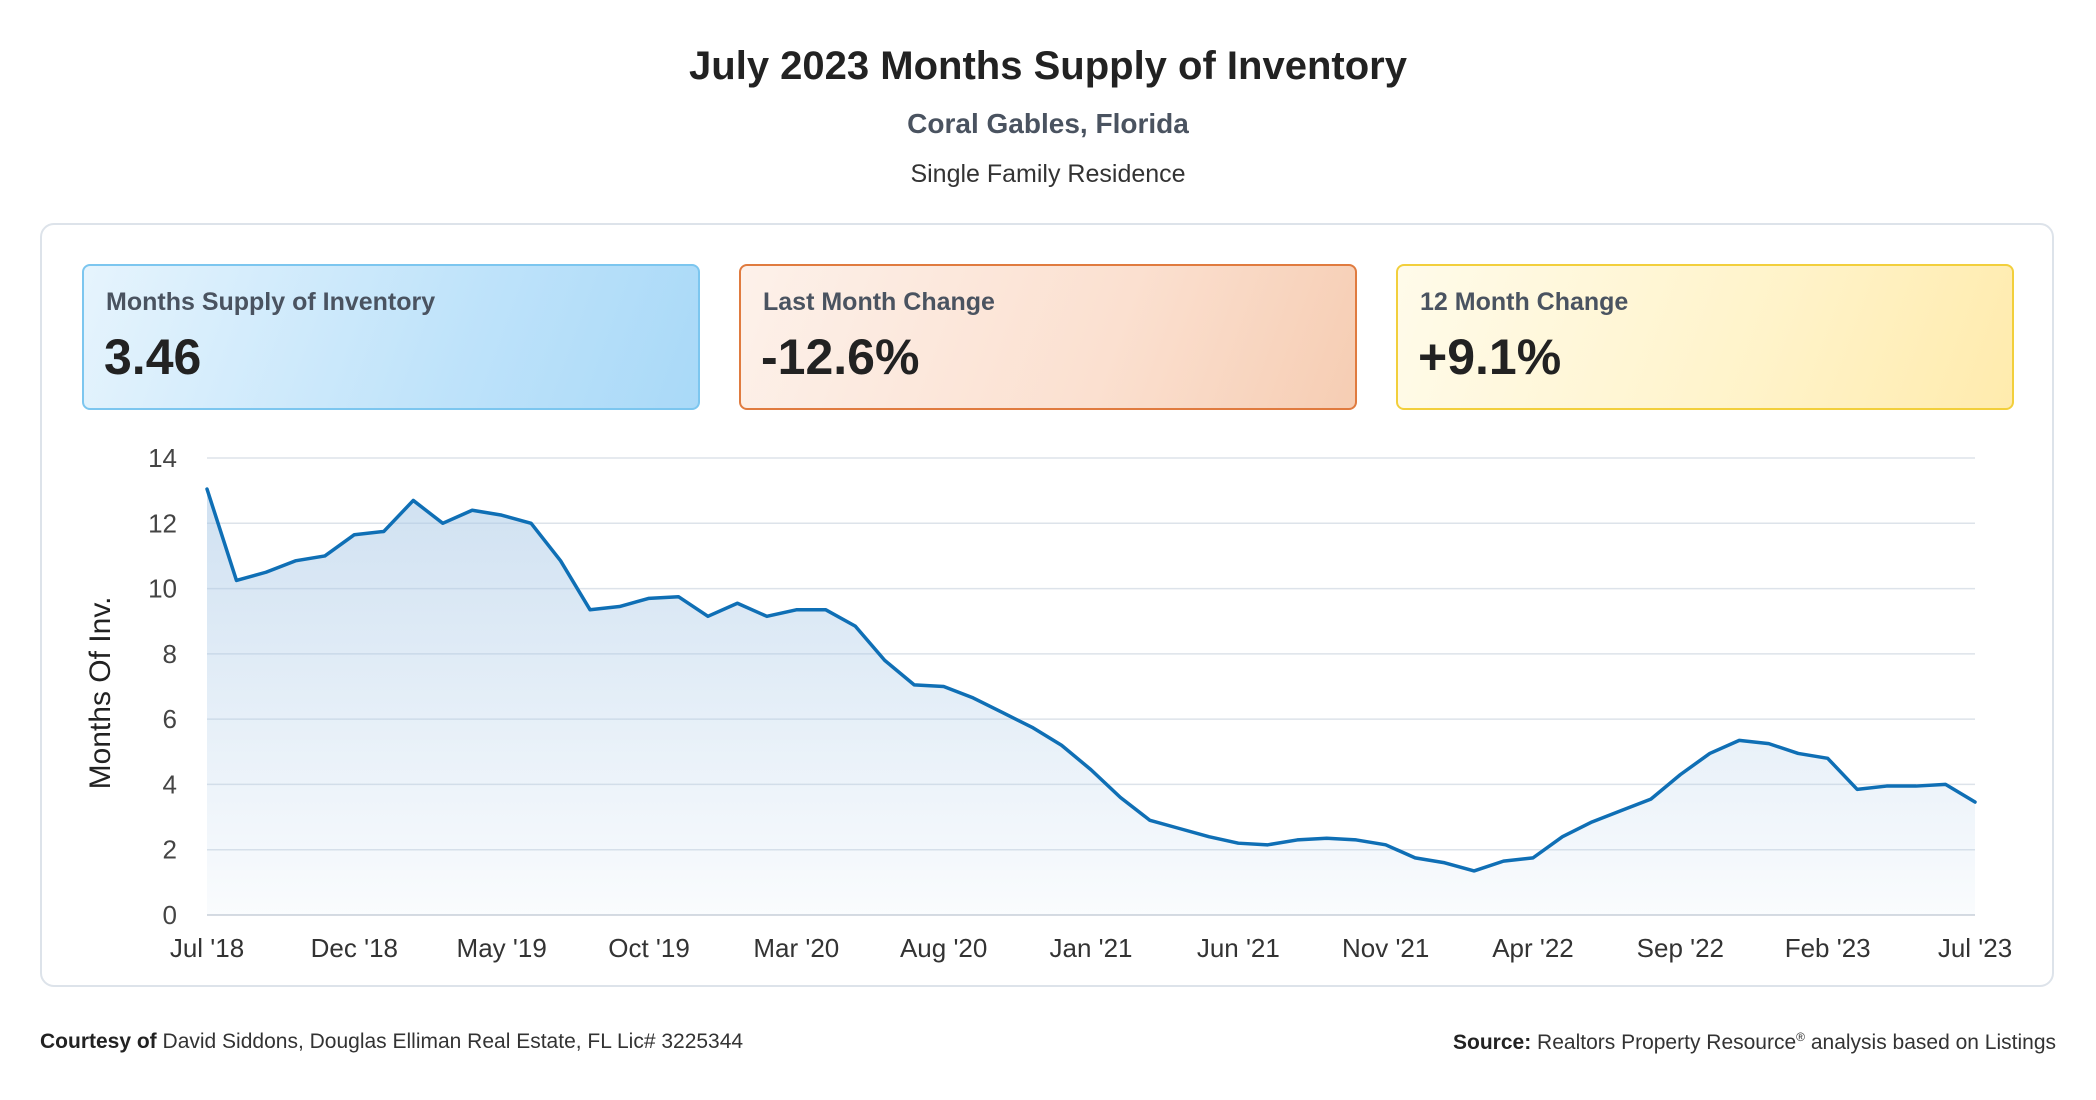  I want to click on x-tick-label: Sep '22, so click(1680, 948).